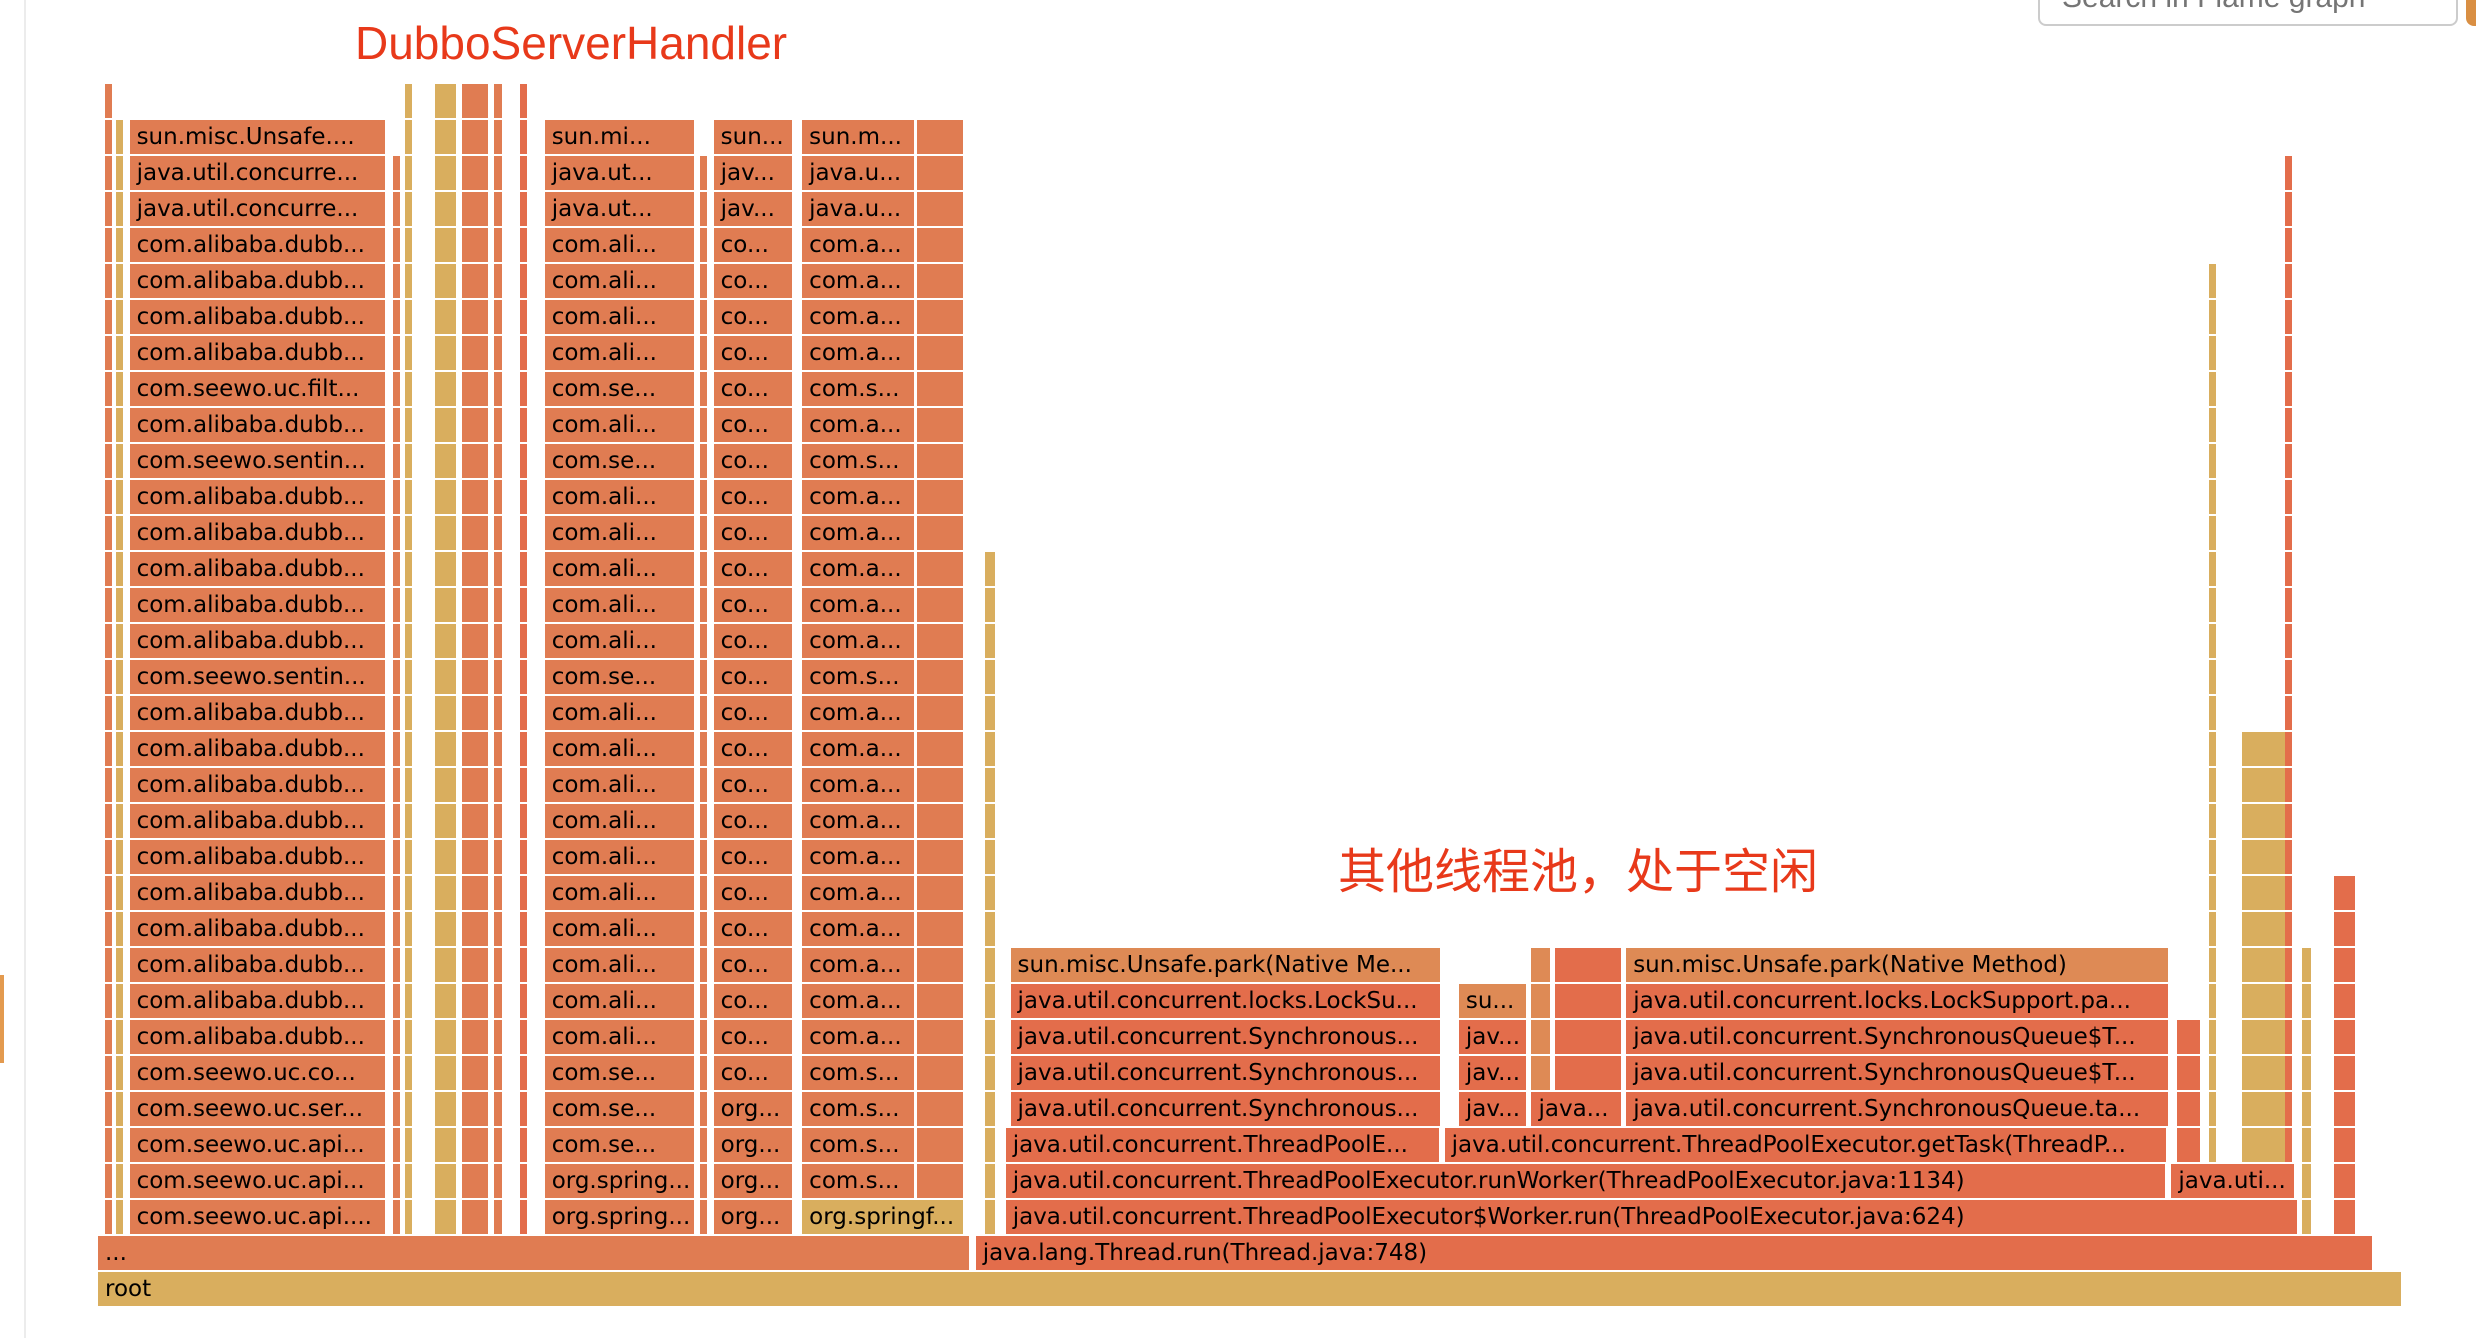 Image resolution: width=2476 pixels, height=1338 pixels. I want to click on search-input, so click(2248, 13).